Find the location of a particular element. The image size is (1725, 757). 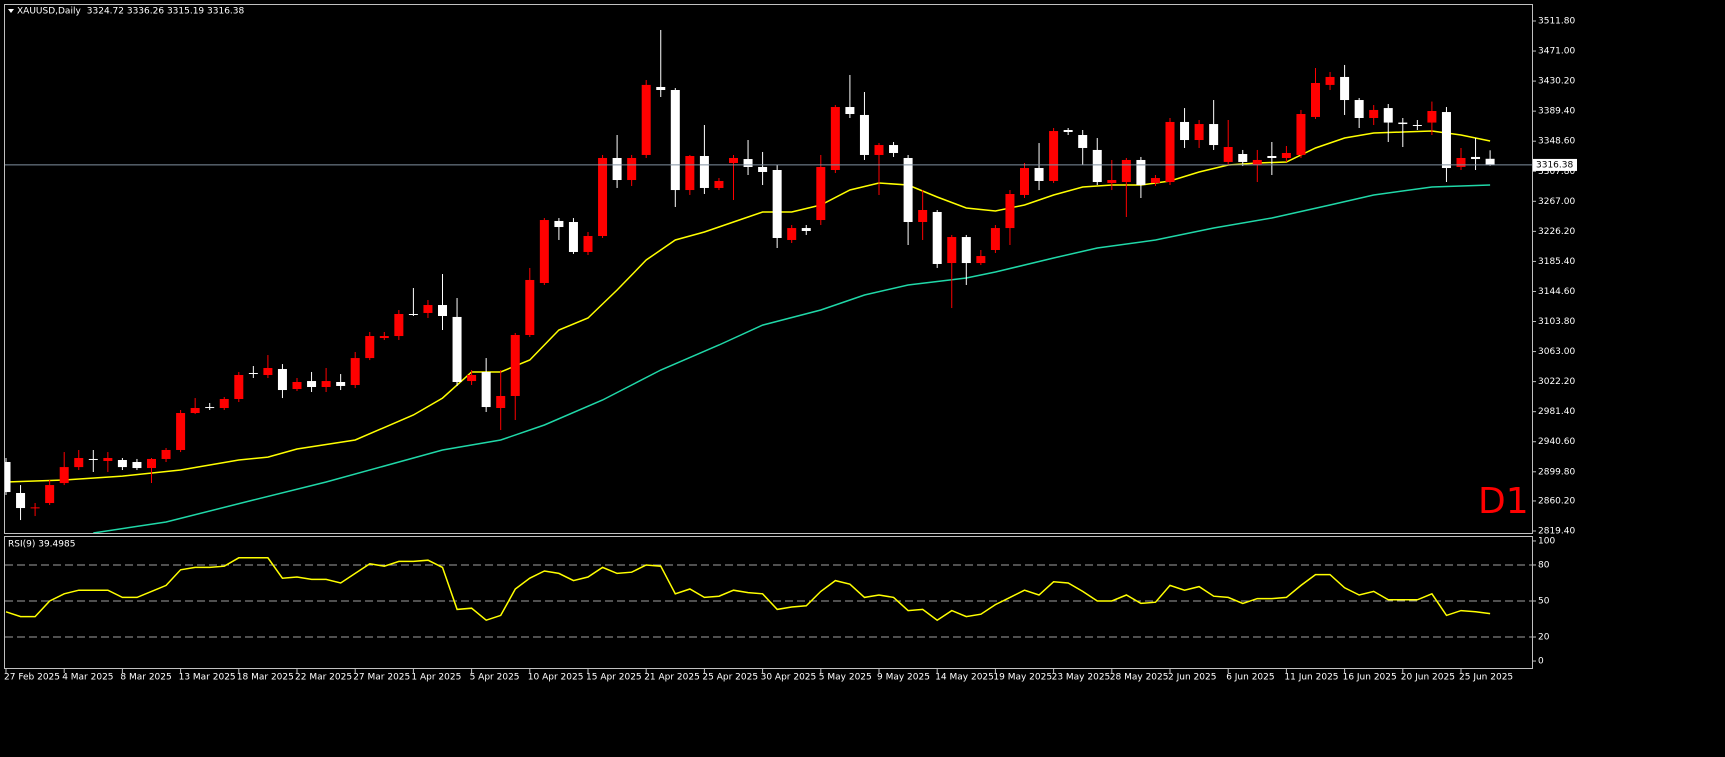

x-tick-label: 20 Jun 2025 is located at coordinates (1428, 678).